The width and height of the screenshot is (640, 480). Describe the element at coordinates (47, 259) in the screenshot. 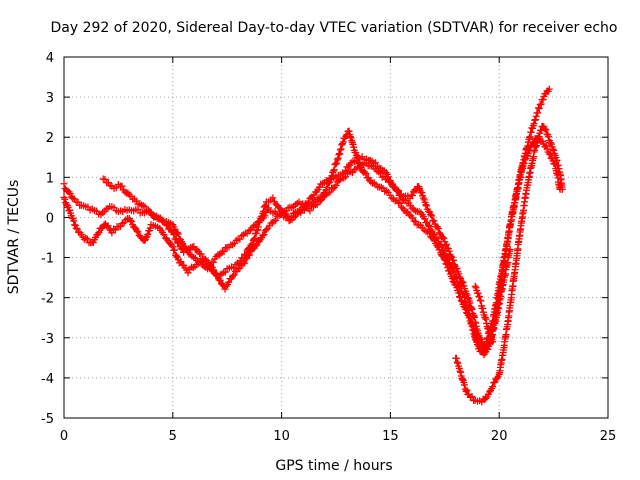

I see `y-tick-label: -1` at that location.